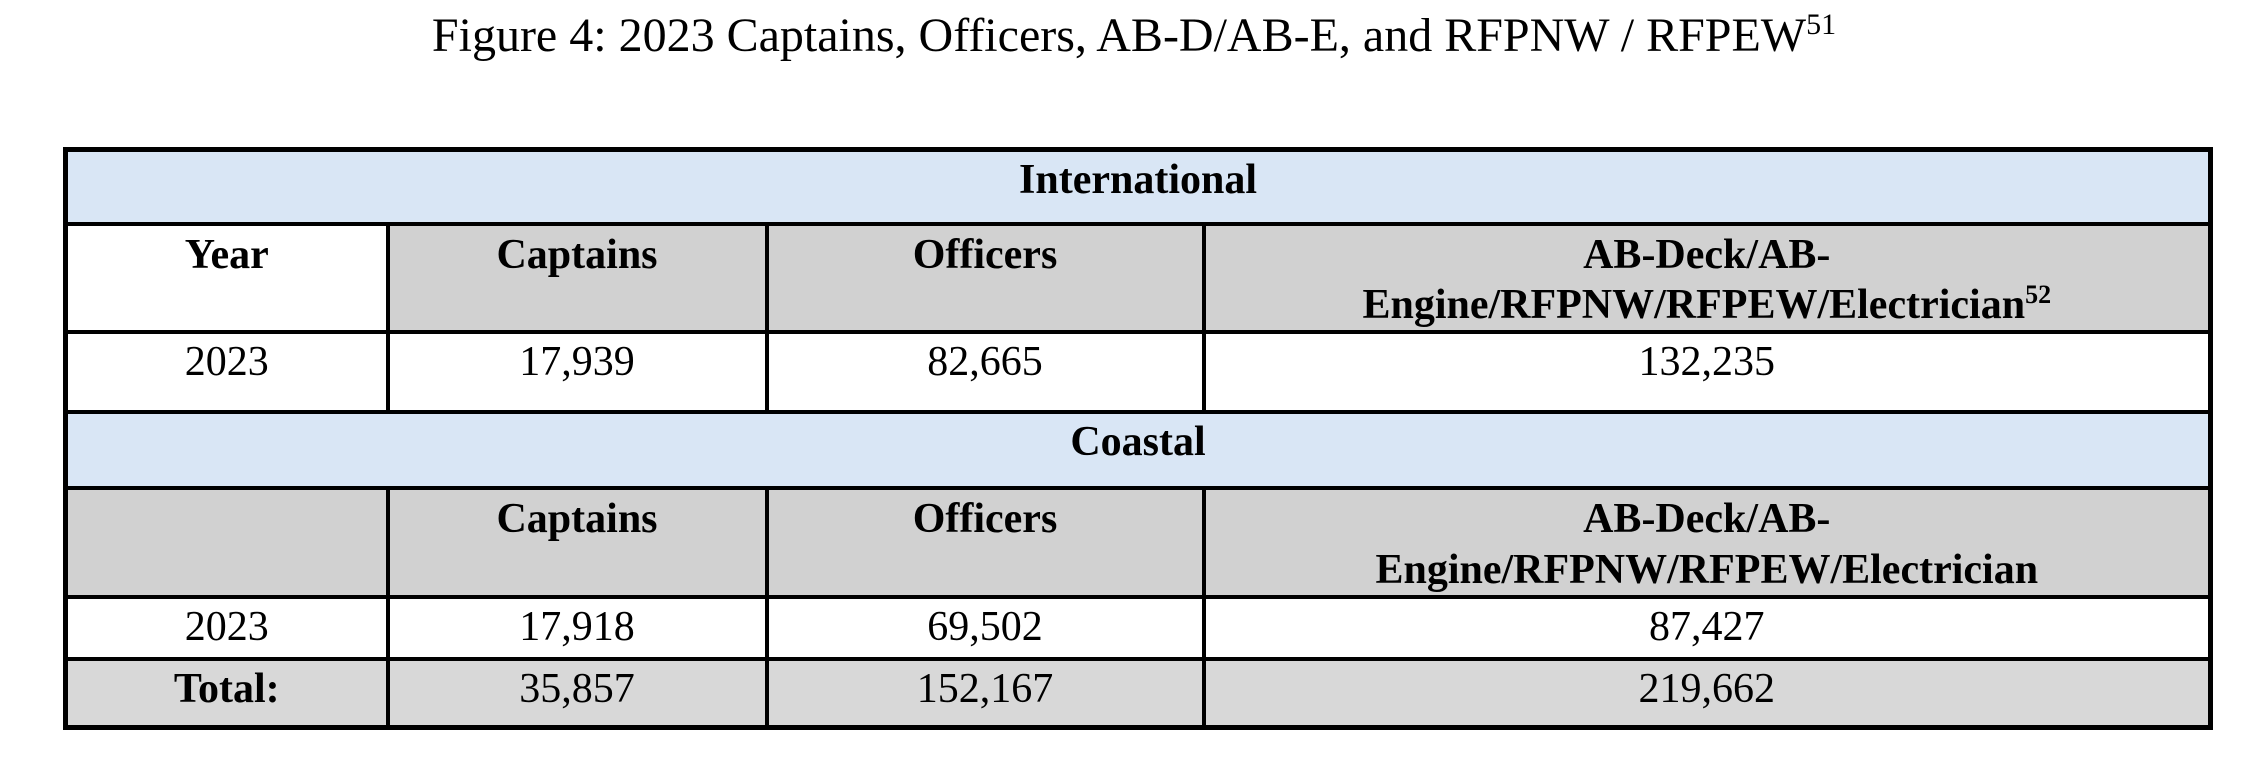  What do you see at coordinates (985, 372) in the screenshot?
I see `international-officers-value: 82,665` at bounding box center [985, 372].